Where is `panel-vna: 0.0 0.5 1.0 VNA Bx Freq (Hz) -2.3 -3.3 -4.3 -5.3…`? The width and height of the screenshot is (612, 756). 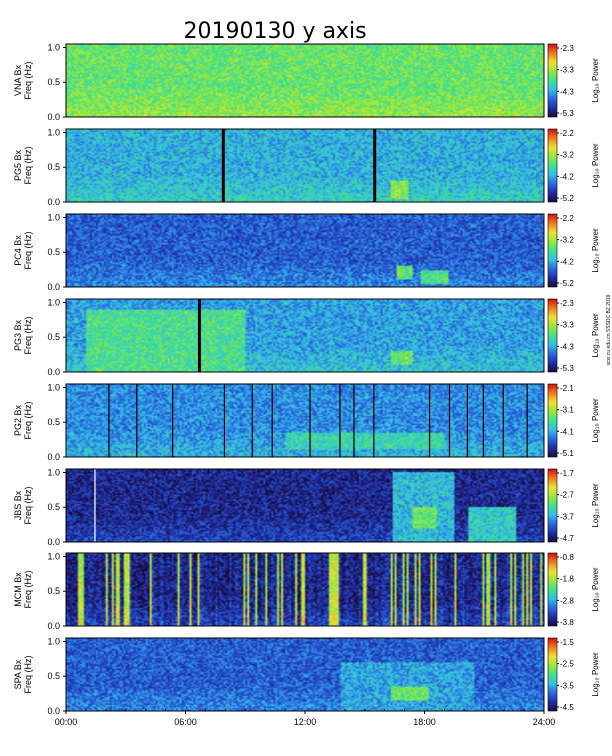 panel-vna: 0.0 0.5 1.0 VNA Bx Freq (Hz) -2.3 -3.3 -4.3 -5.3… is located at coordinates (306, 82).